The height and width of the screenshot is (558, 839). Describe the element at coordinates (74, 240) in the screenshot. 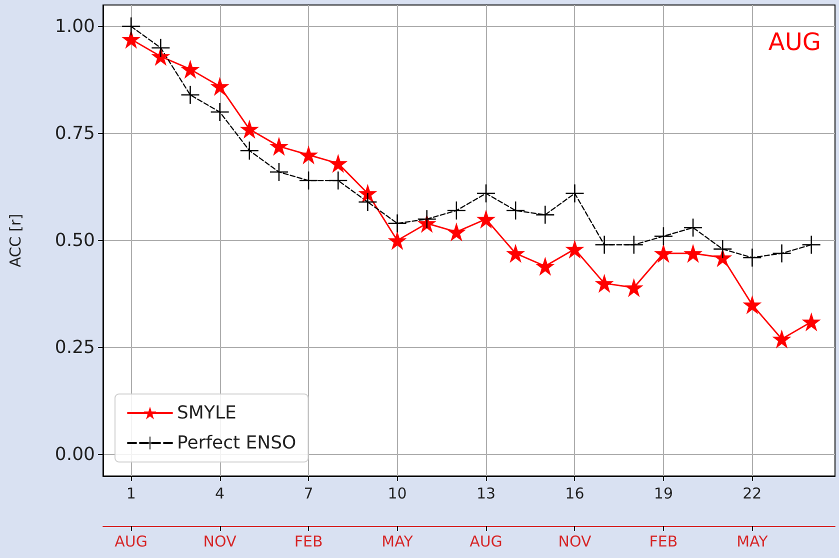

I see `y-tick-label: 0.50` at that location.